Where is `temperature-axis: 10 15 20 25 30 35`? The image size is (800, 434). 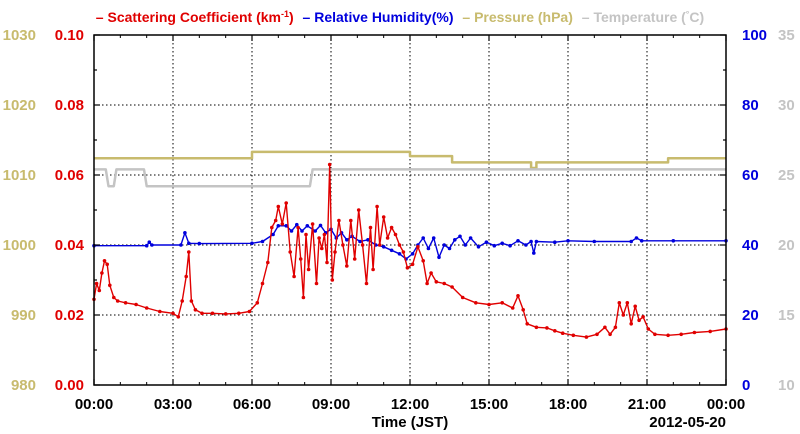
temperature-axis: 10 15 20 25 30 35 is located at coordinates (786, 210).